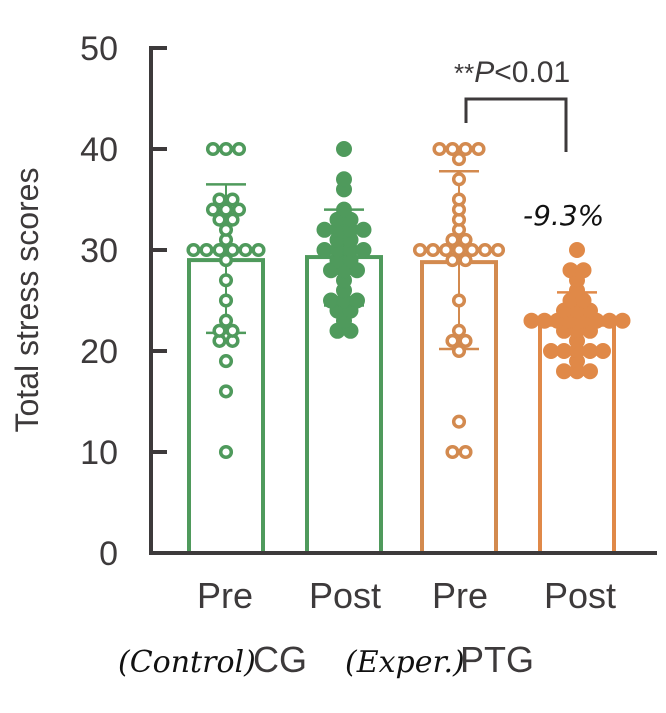  What do you see at coordinates (516, 124) in the screenshot?
I see `significance-bracket` at bounding box center [516, 124].